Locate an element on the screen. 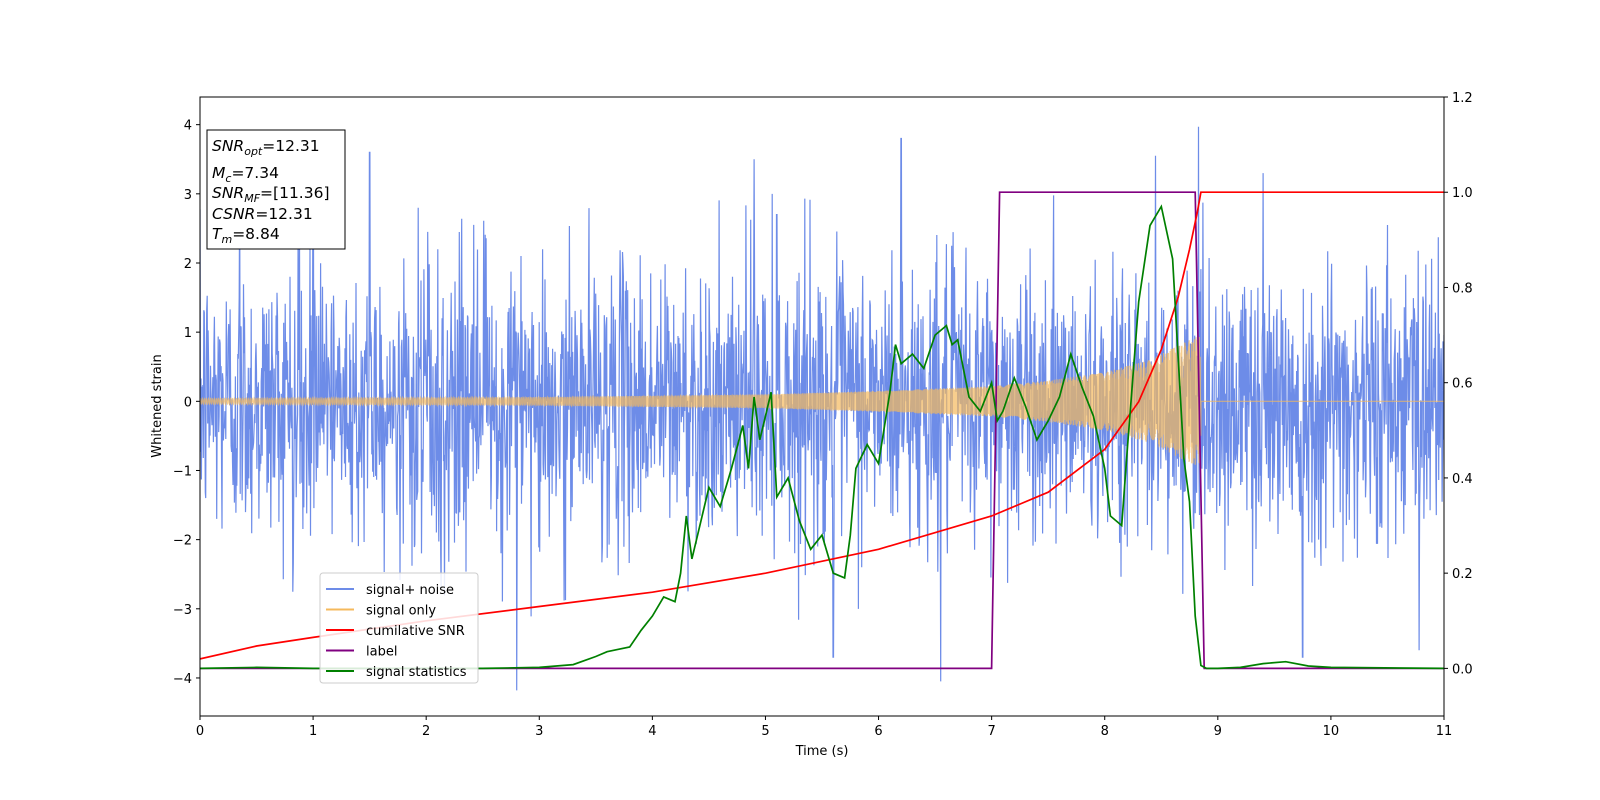 The height and width of the screenshot is (800, 1600). y-left-tick-label: 0 is located at coordinates (188, 402).